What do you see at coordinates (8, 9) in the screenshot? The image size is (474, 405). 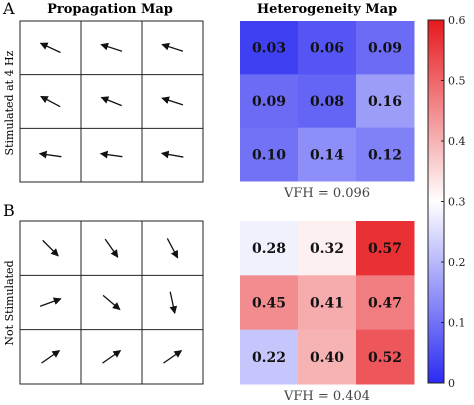 I see `panel-label-a: A` at bounding box center [8, 9].